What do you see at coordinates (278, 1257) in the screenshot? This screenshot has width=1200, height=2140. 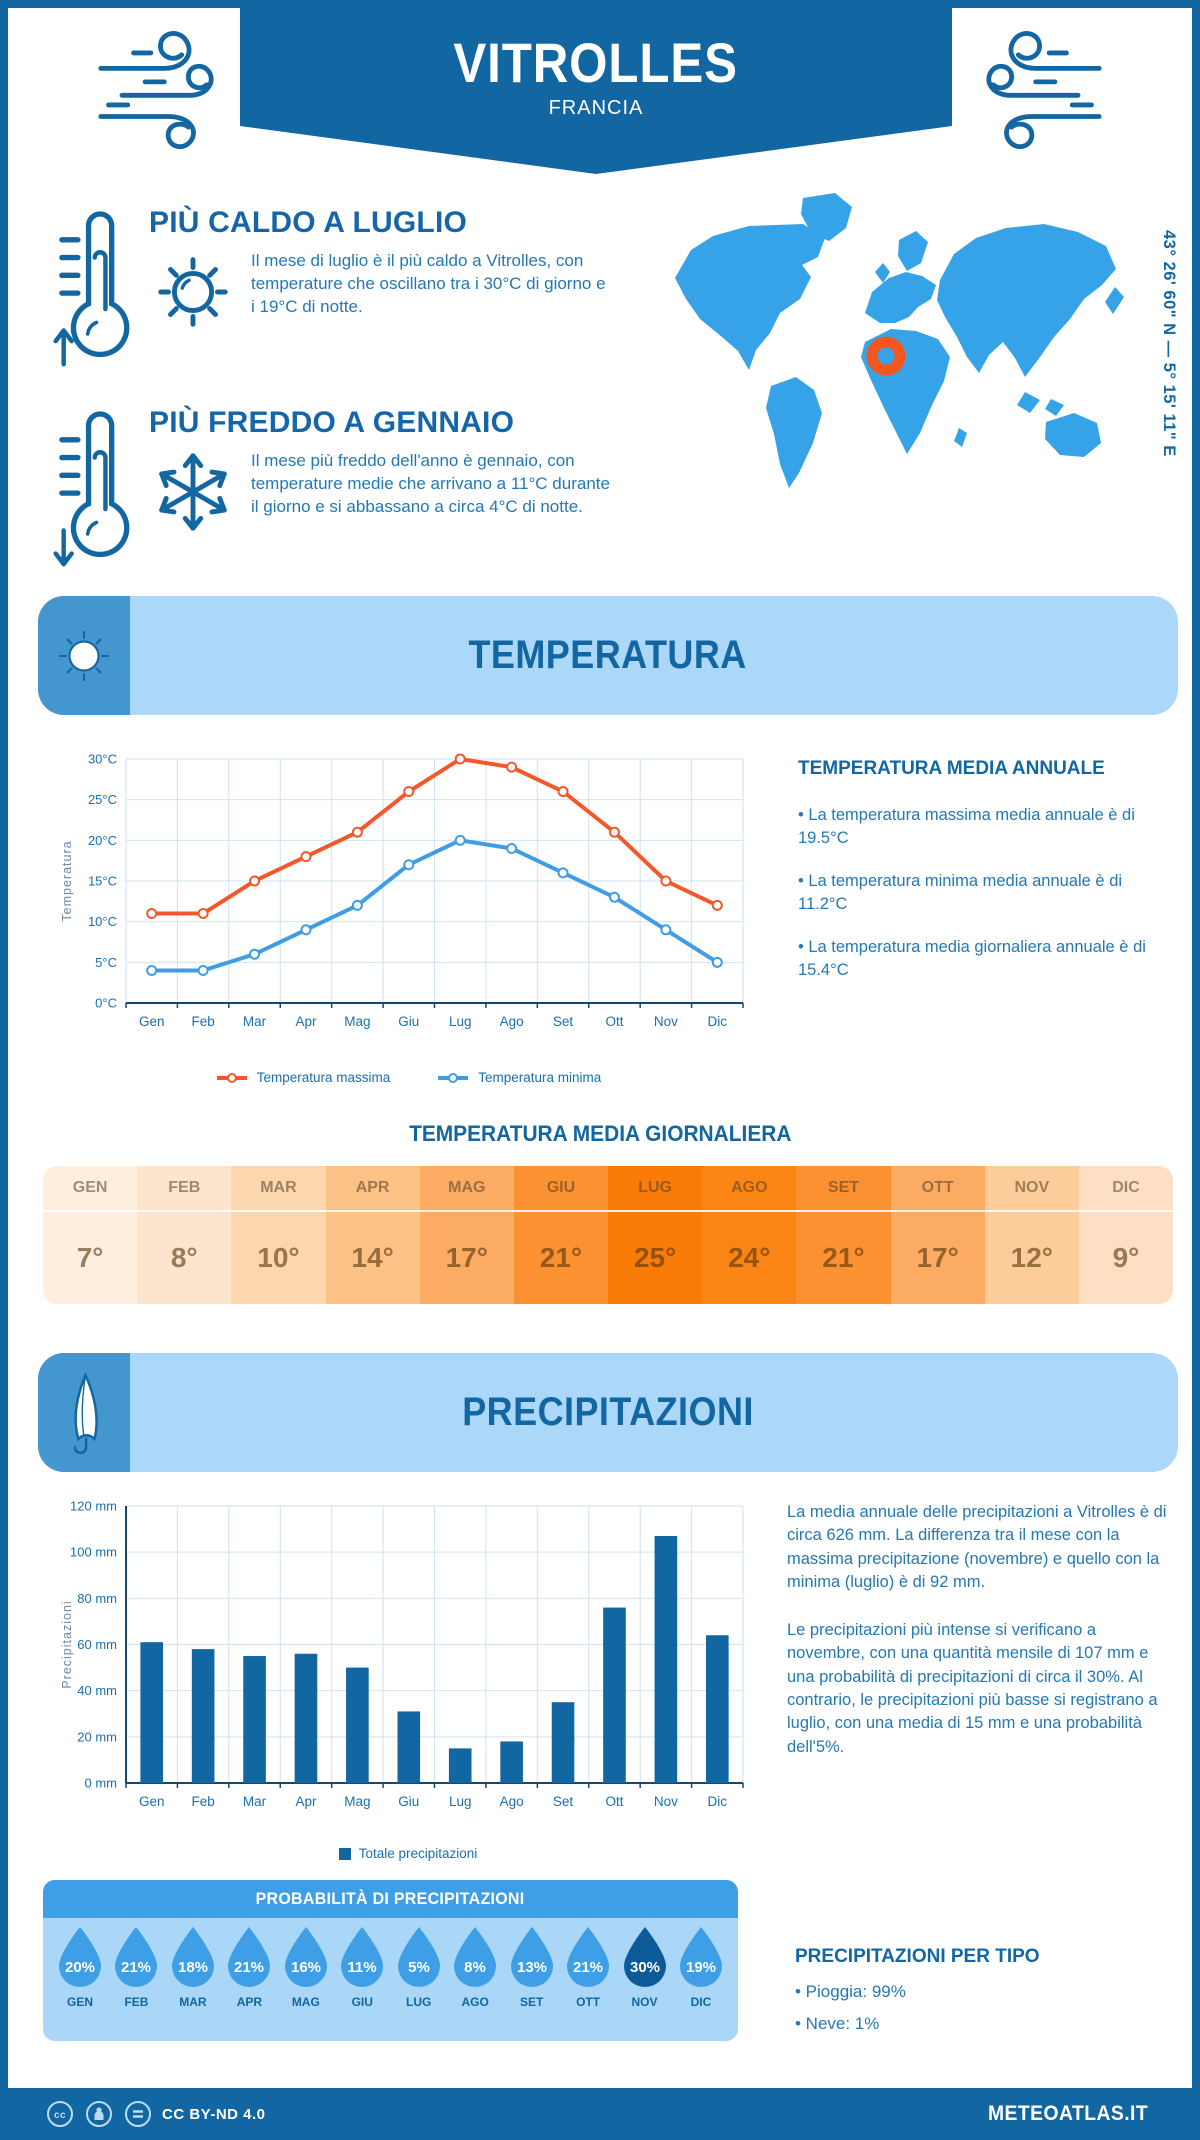 I see `table-temperature-value: 10°` at bounding box center [278, 1257].